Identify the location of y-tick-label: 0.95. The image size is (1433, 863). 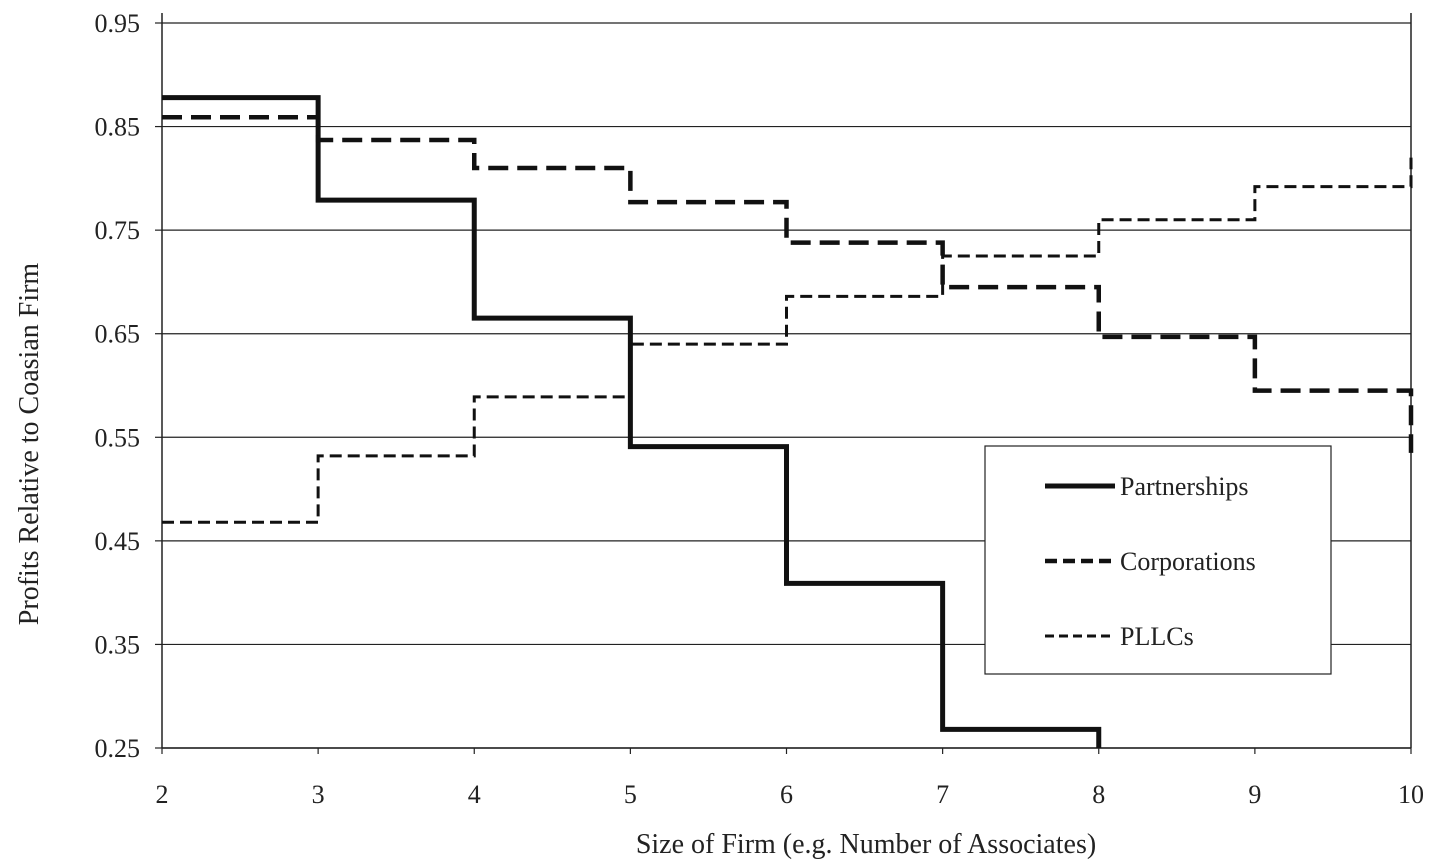
(118, 23).